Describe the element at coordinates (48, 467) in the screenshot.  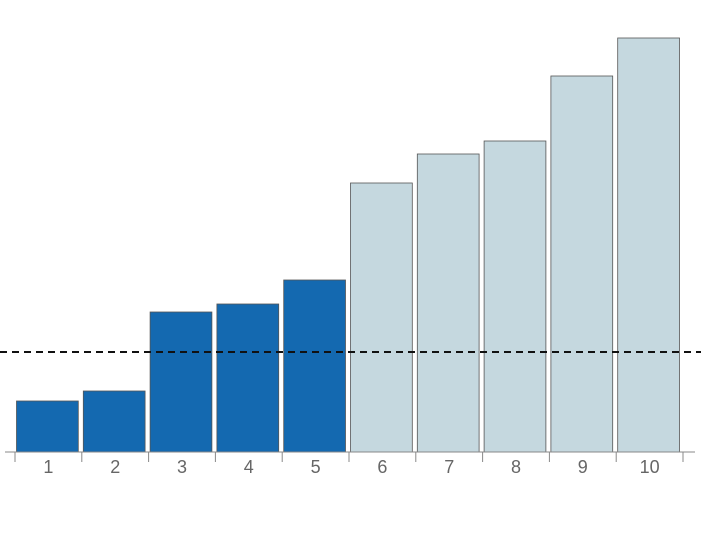
I see `x-tick-label: 1` at that location.